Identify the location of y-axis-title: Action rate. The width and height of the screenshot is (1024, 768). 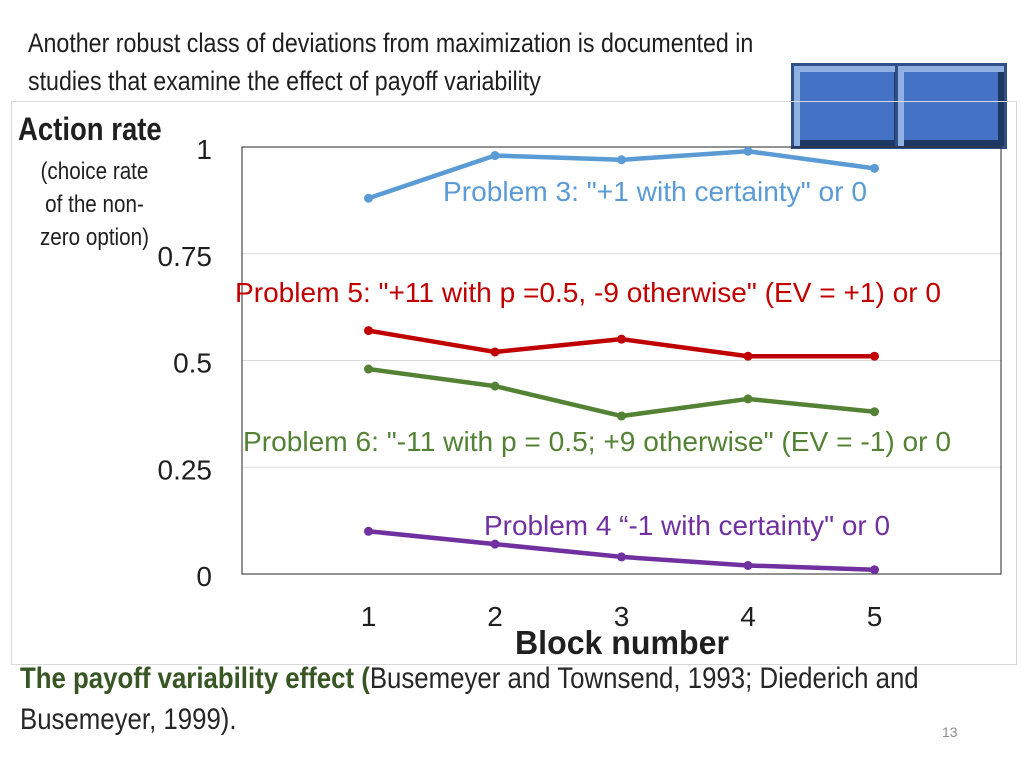
(90, 129).